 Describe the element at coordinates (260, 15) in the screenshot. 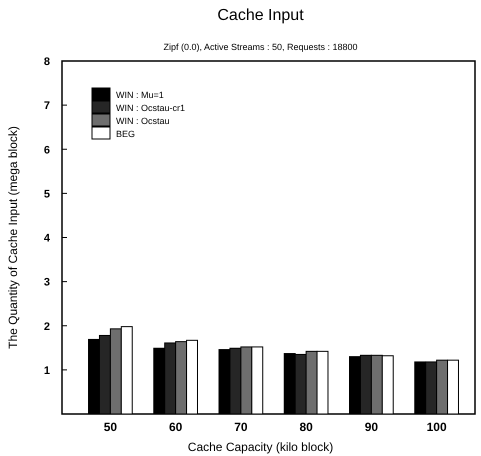

I see `chart-title: Cache Input` at that location.